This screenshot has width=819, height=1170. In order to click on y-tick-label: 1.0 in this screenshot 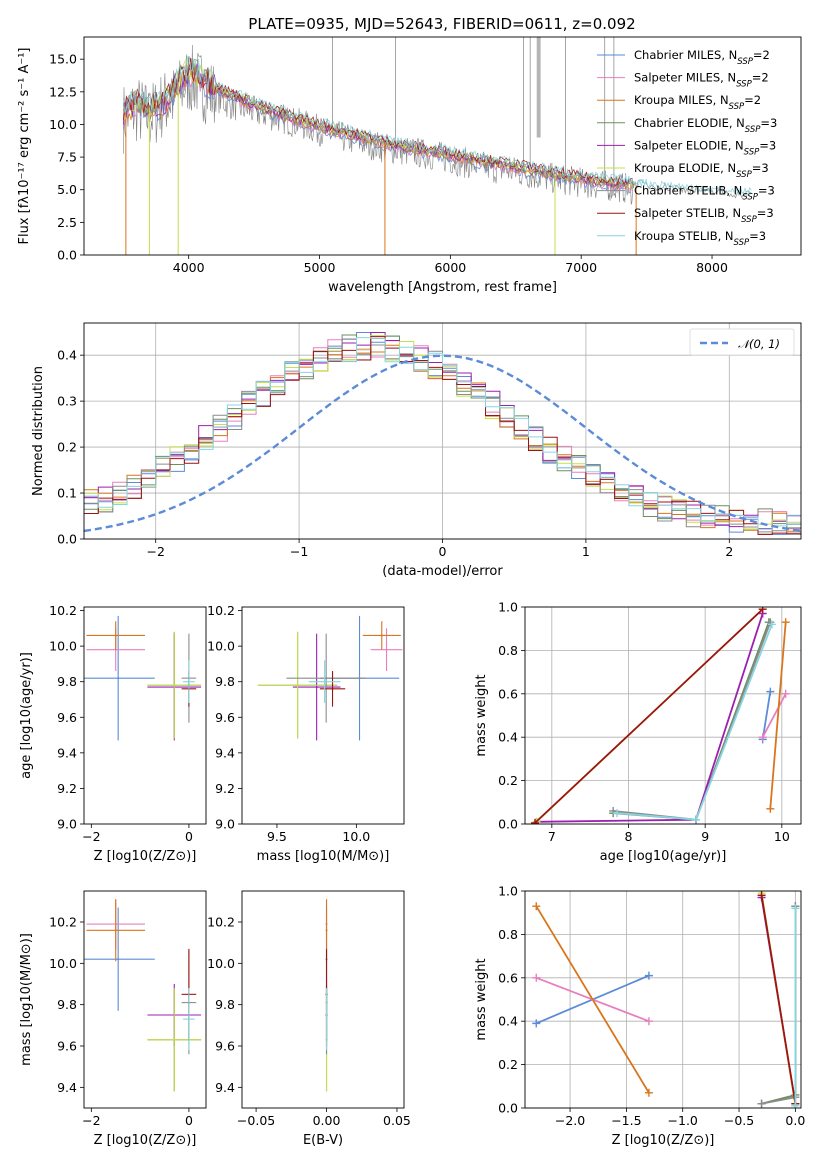, I will do `click(508, 891)`.